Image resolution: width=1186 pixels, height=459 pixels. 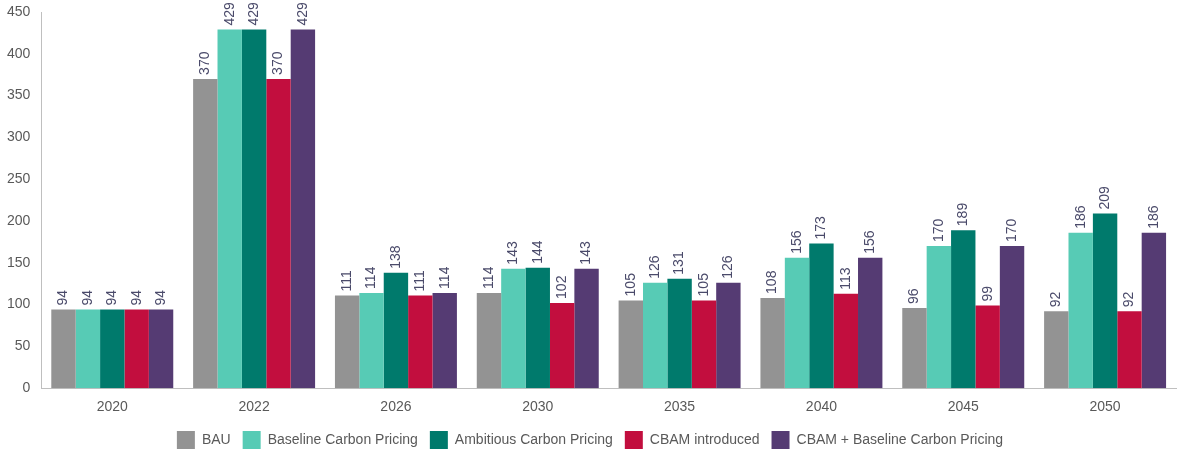 What do you see at coordinates (1152, 217) in the screenshot?
I see `data-label: 186` at bounding box center [1152, 217].